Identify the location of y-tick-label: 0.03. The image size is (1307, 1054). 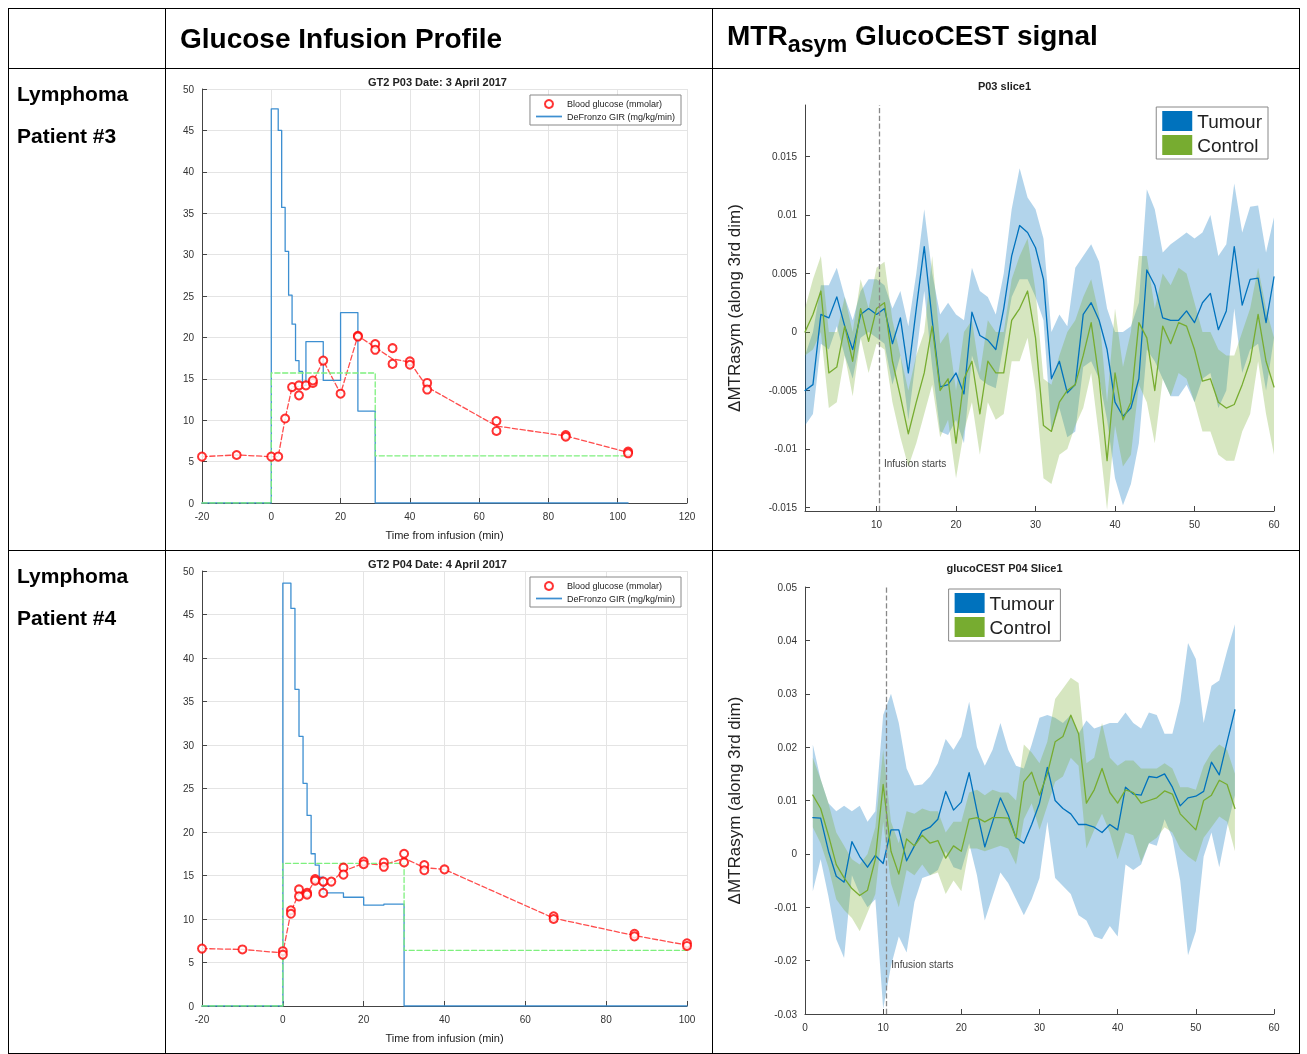
(787, 694).